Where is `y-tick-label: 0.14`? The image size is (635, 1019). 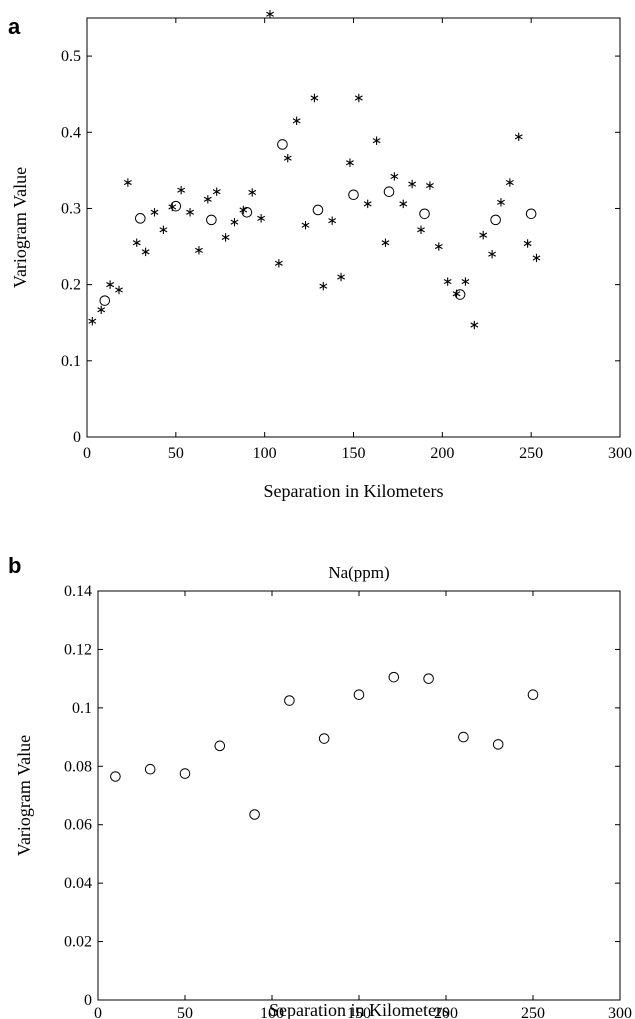
y-tick-label: 0.14 is located at coordinates (78, 591).